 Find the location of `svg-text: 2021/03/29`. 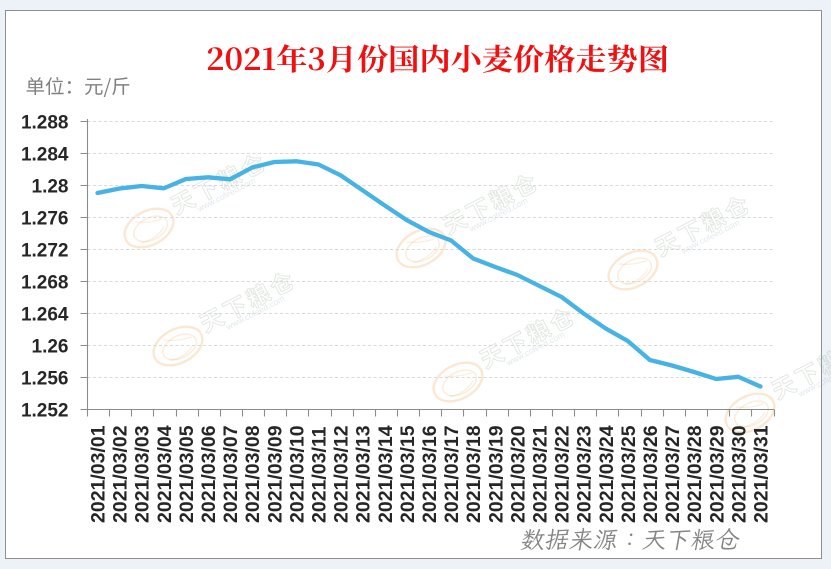

svg-text: 2021/03/29 is located at coordinates (717, 474).